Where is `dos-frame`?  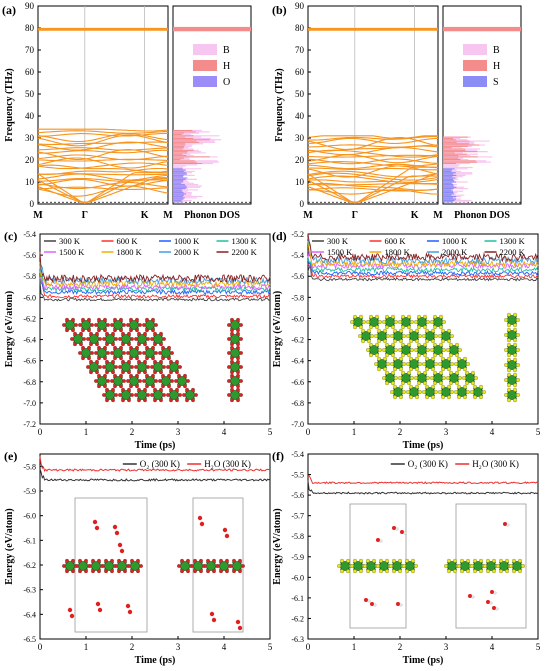 dos-frame is located at coordinates (212, 105).